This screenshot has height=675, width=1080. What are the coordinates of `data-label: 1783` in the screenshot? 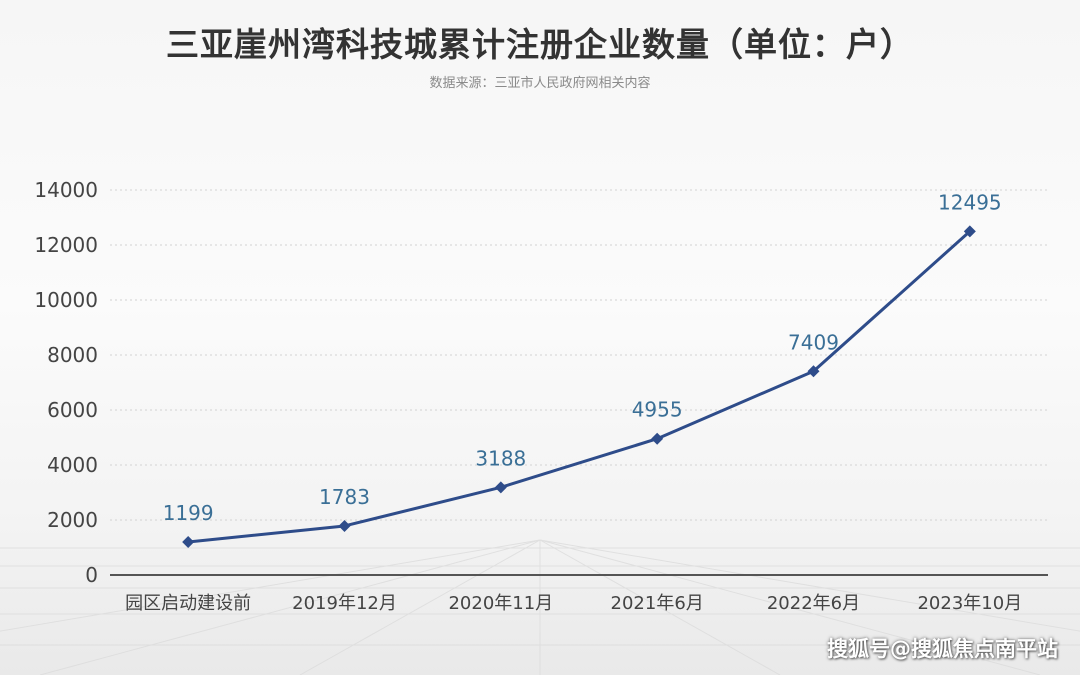 It's located at (344, 497).